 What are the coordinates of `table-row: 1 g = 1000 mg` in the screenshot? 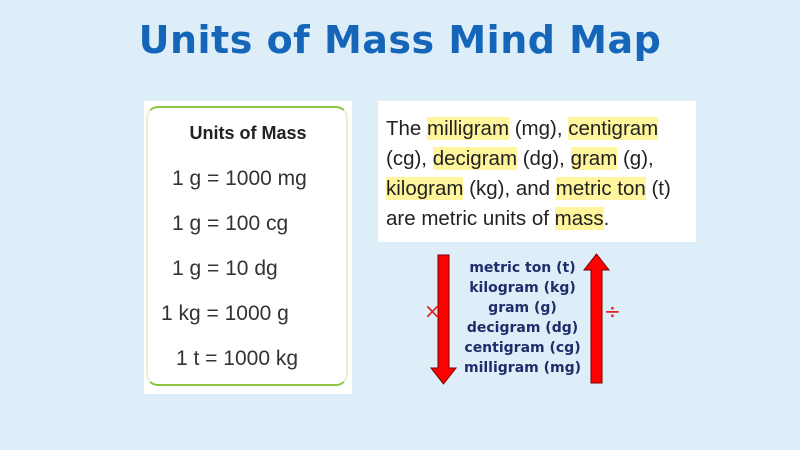 It's located at (239, 178).